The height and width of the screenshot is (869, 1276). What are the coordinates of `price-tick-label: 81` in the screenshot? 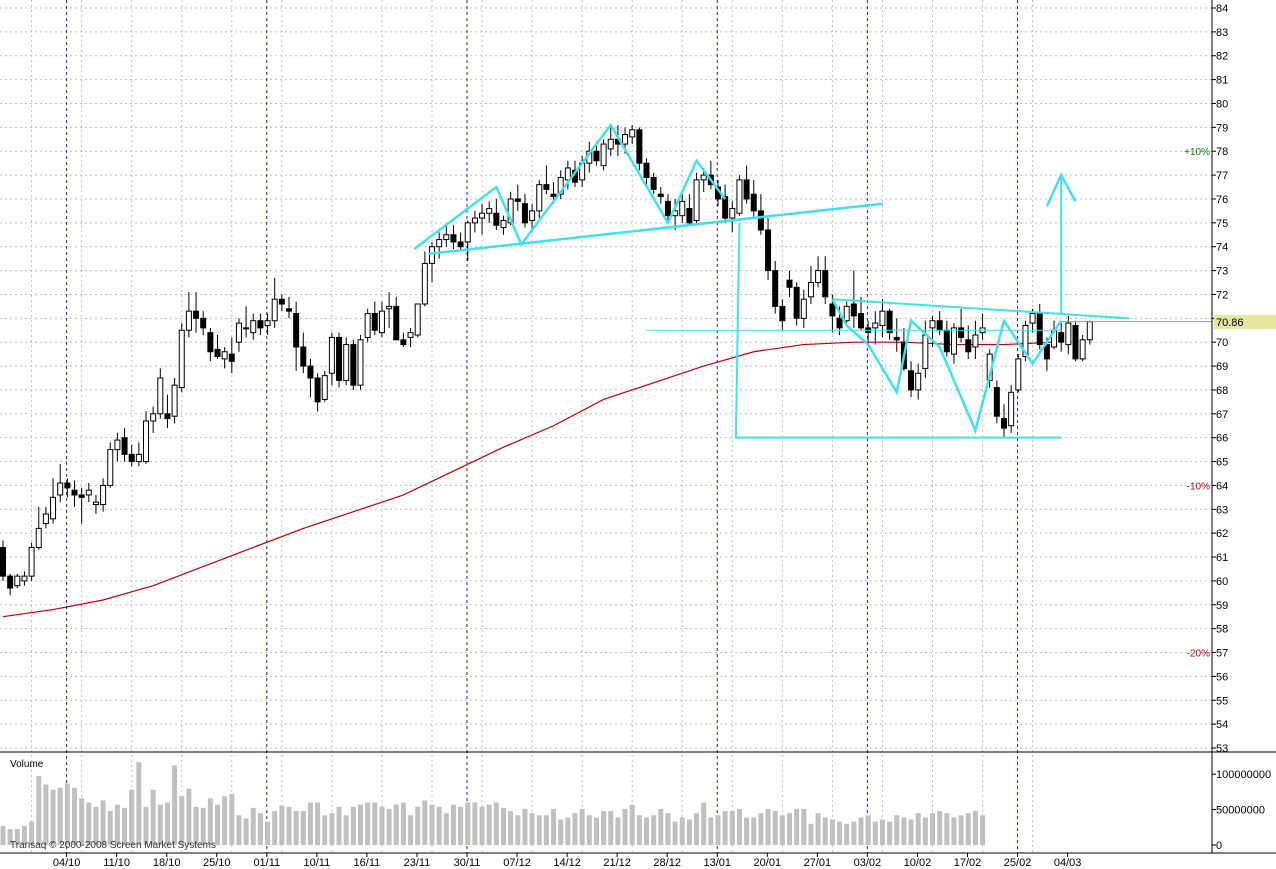 It's located at (1222, 81).